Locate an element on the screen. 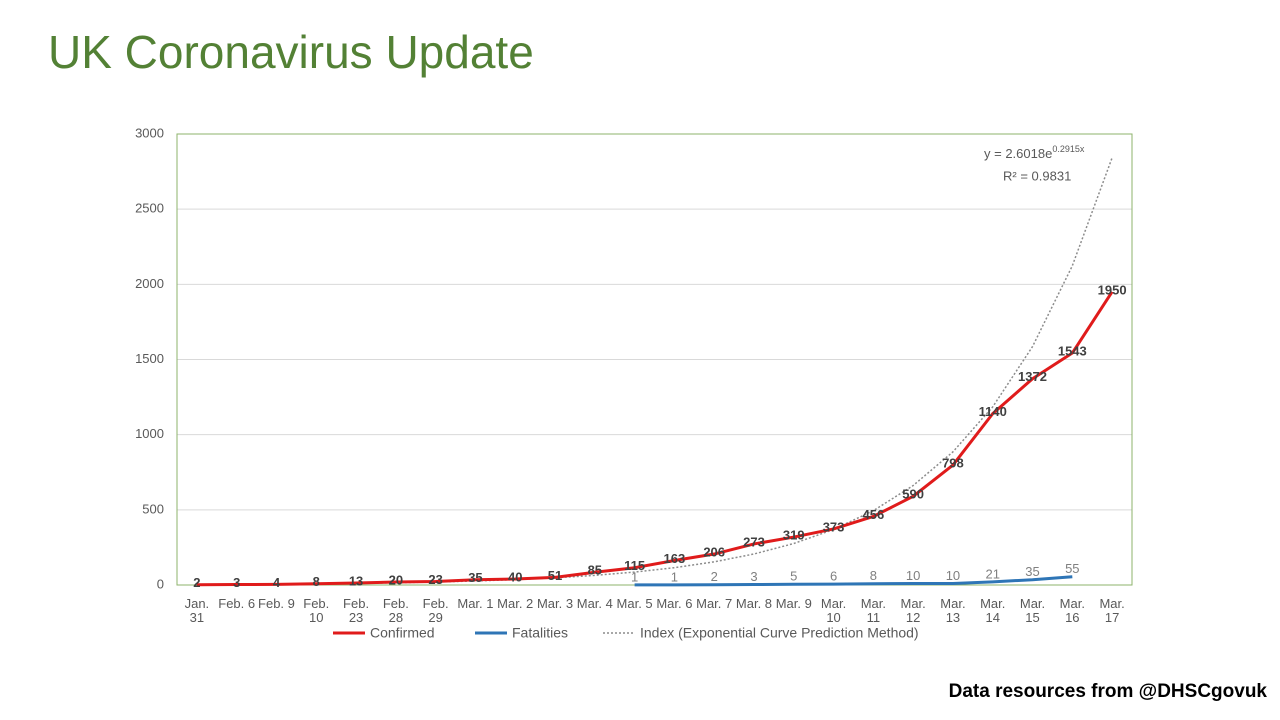 The height and width of the screenshot is (720, 1280). data-label: 373 is located at coordinates (834, 526).